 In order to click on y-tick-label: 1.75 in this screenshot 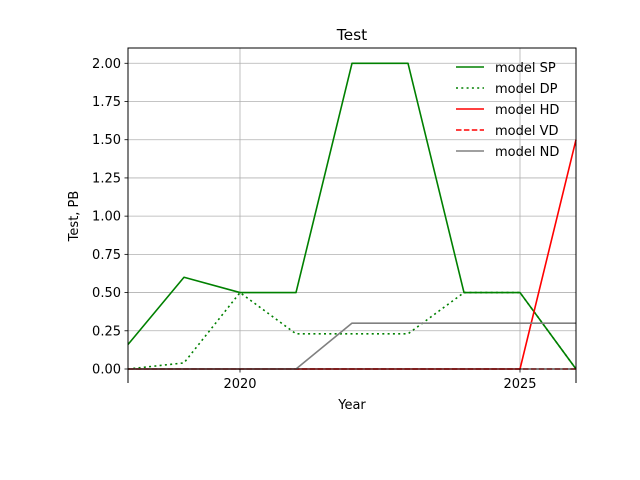, I will do `click(106, 102)`.